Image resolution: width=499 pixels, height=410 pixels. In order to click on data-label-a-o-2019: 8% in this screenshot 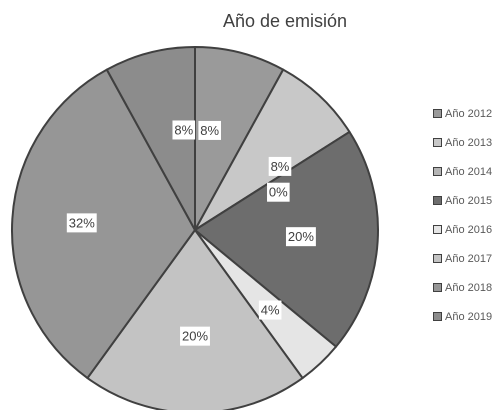, I will do `click(184, 130)`.